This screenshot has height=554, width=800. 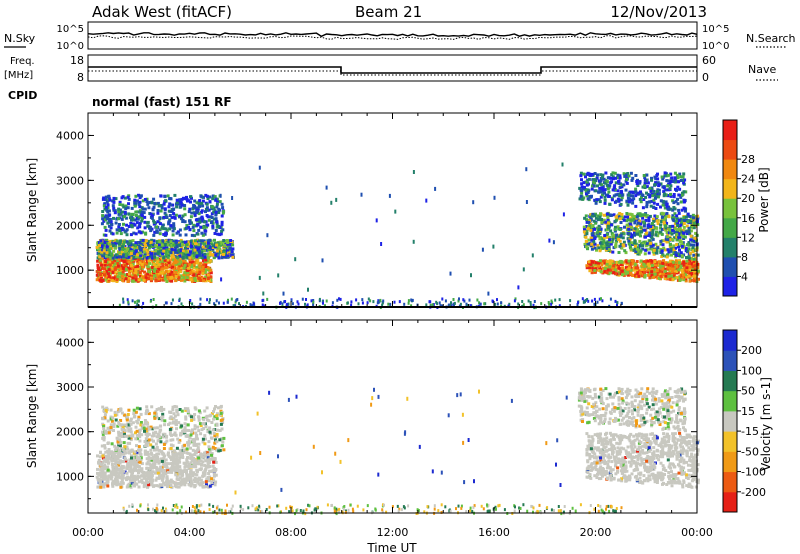 What do you see at coordinates (730, 130) in the screenshot?
I see `colorbar-cell` at bounding box center [730, 130].